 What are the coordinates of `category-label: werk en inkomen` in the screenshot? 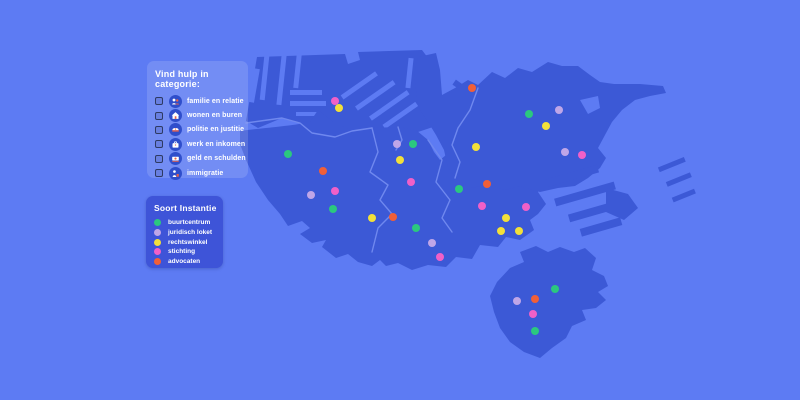 It's located at (216, 144).